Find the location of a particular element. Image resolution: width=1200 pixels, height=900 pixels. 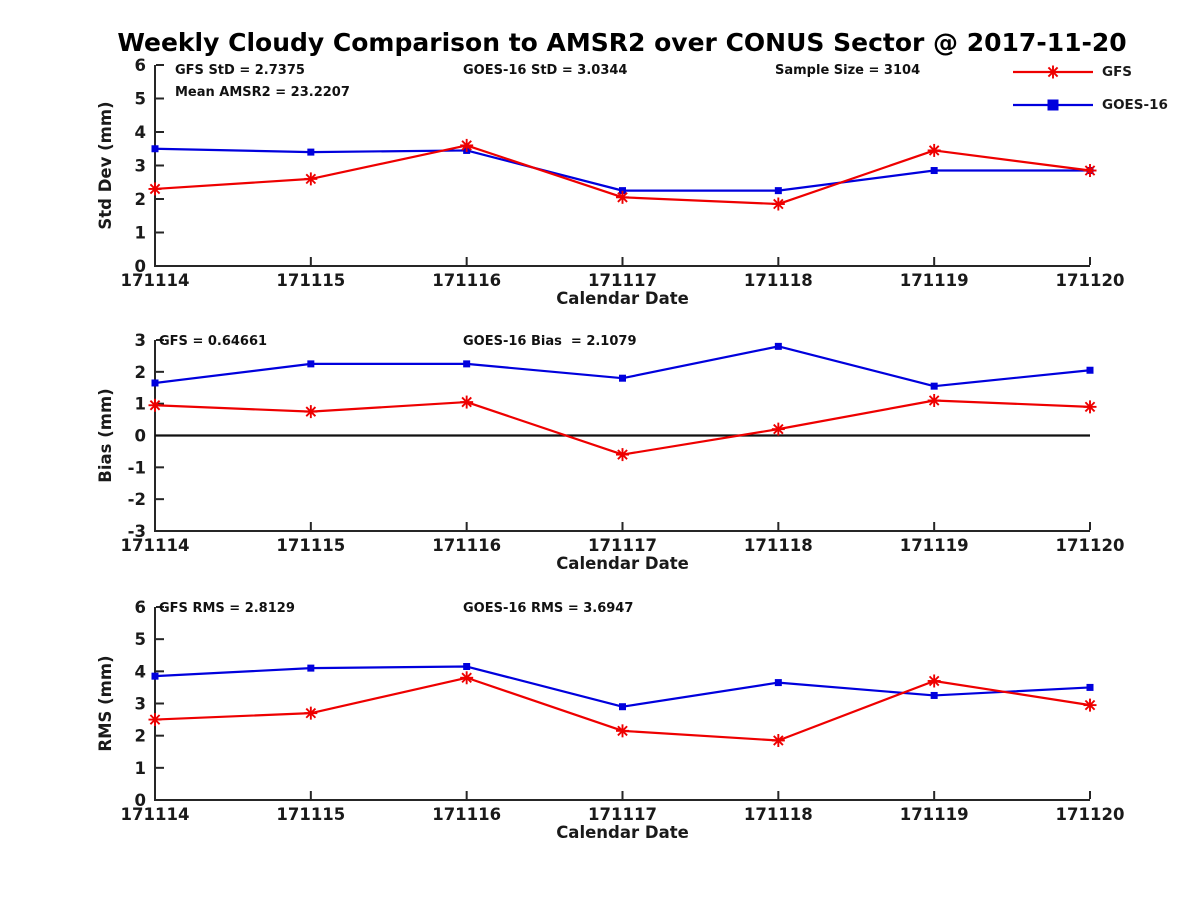

legend: GFS GOES-16 is located at coordinates (1090, 97).